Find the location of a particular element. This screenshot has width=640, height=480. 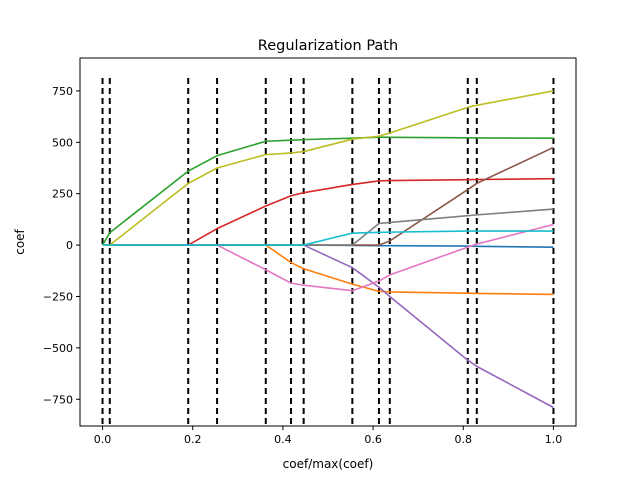

x-tick-label: 0.6 is located at coordinates (373, 439).